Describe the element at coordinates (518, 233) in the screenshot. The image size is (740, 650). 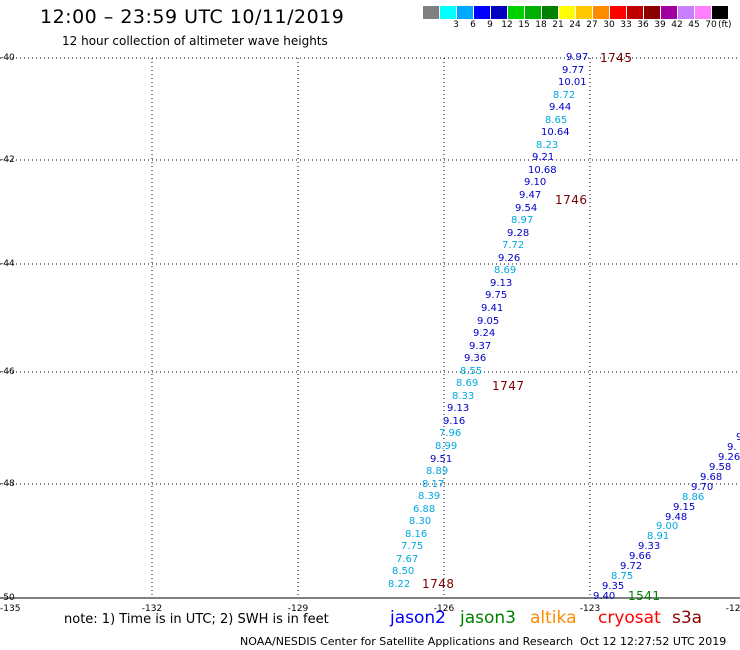
I see `swh-value: 9.28` at that location.